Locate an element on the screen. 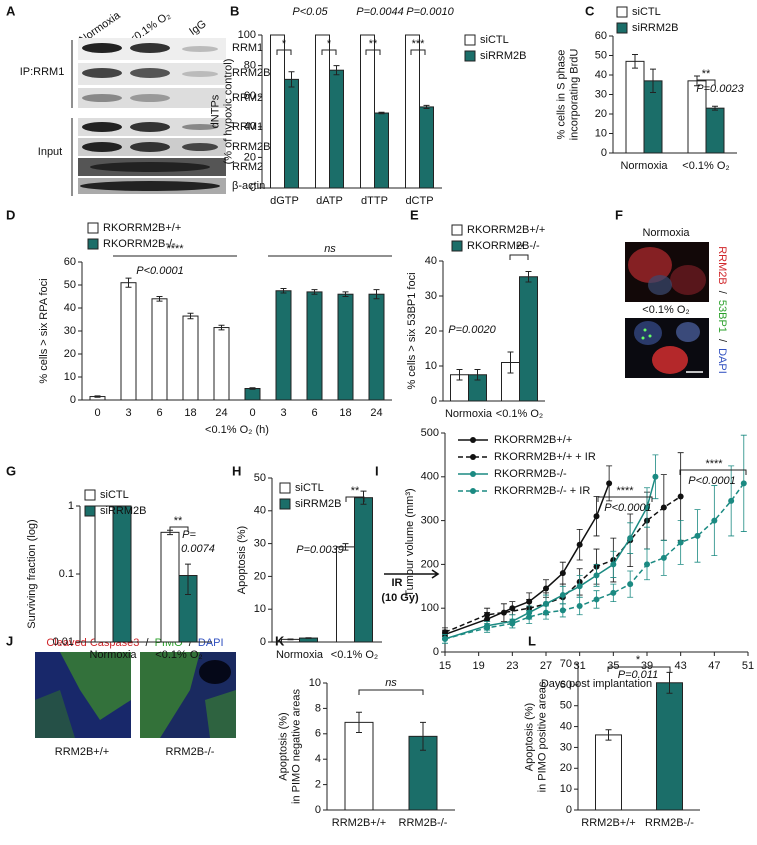  x-tick-label: 15 is located at coordinates (445, 666).